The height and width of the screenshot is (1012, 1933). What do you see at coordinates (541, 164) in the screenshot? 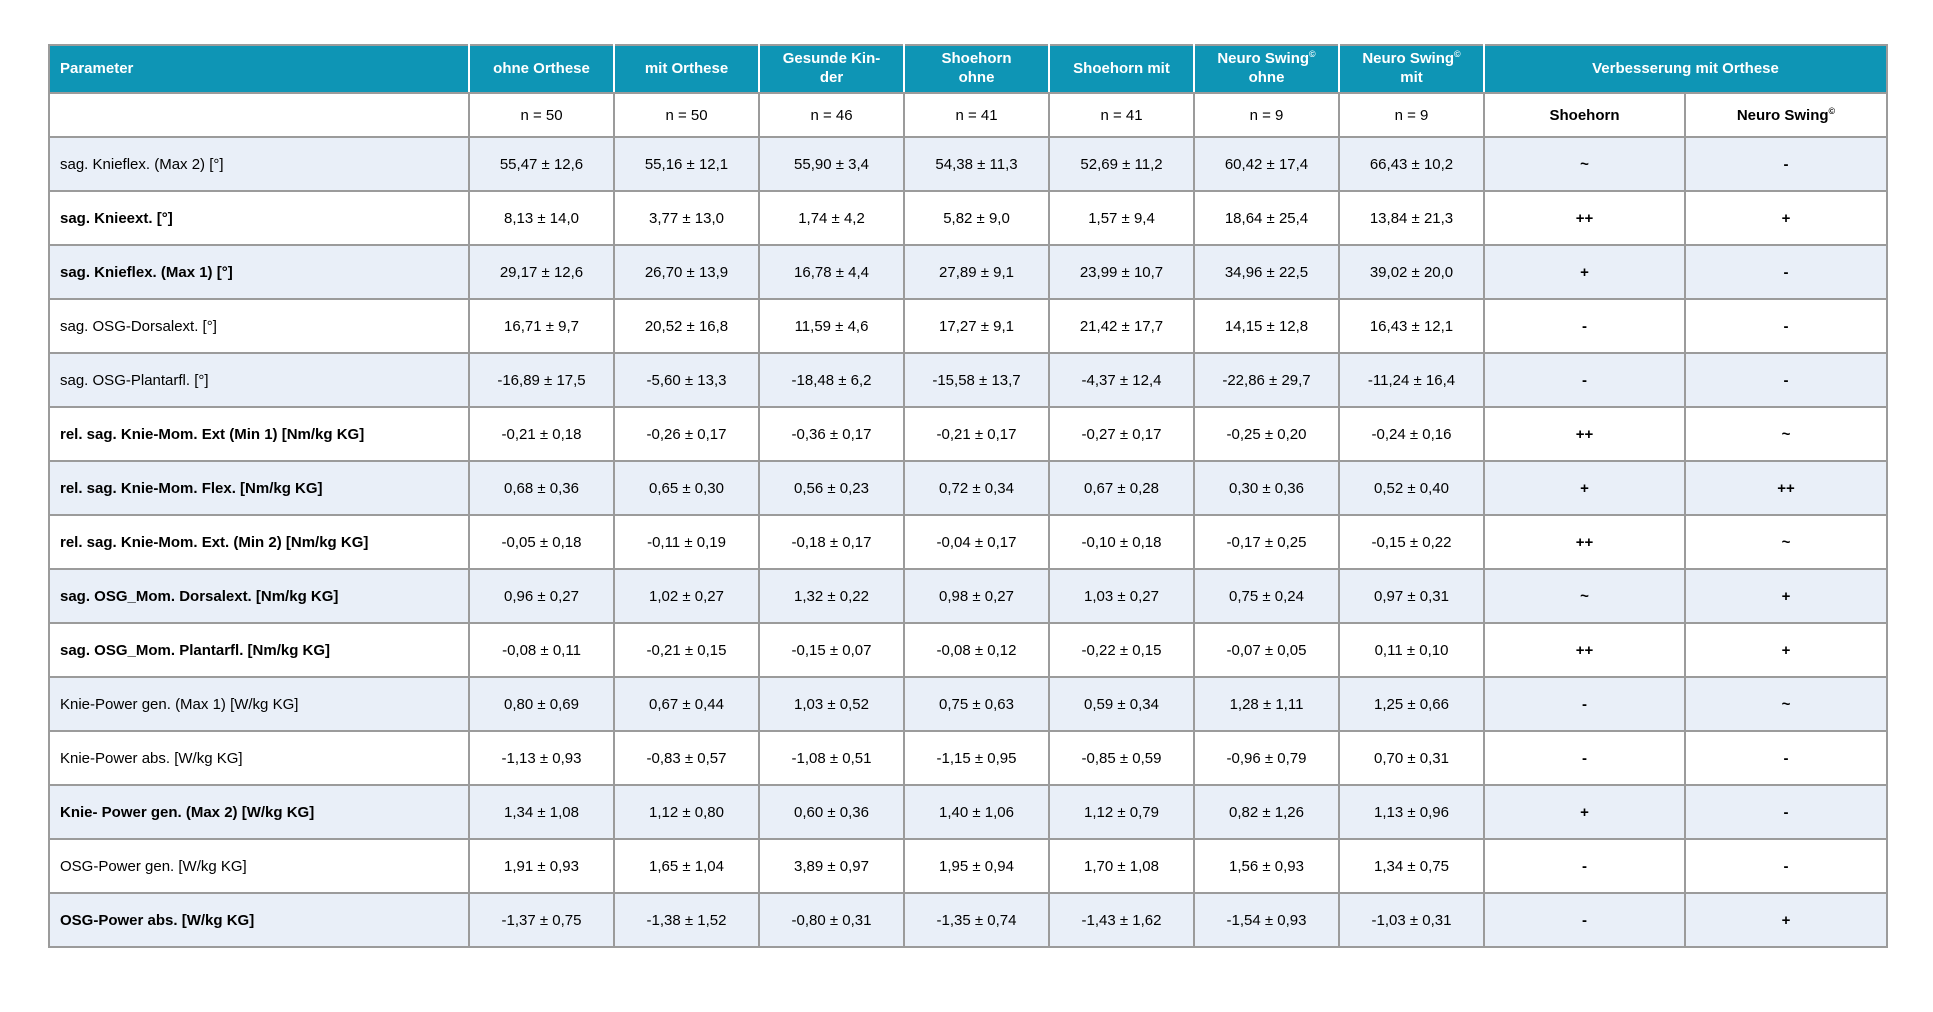
I see `value-cell: 55,47 ± 12,6` at bounding box center [541, 164].